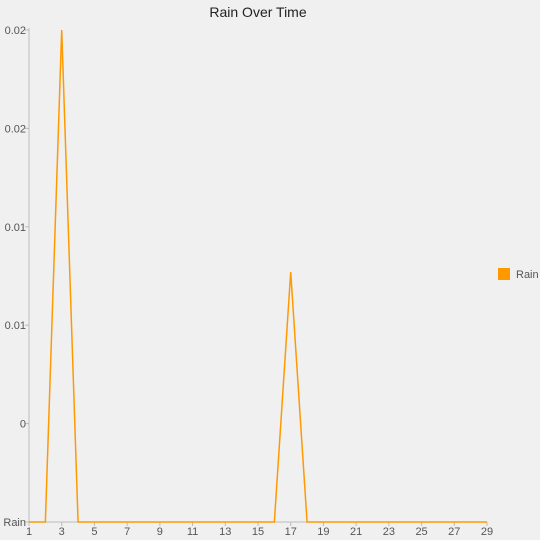  I want to click on x-tick-label: 7, so click(127, 532).